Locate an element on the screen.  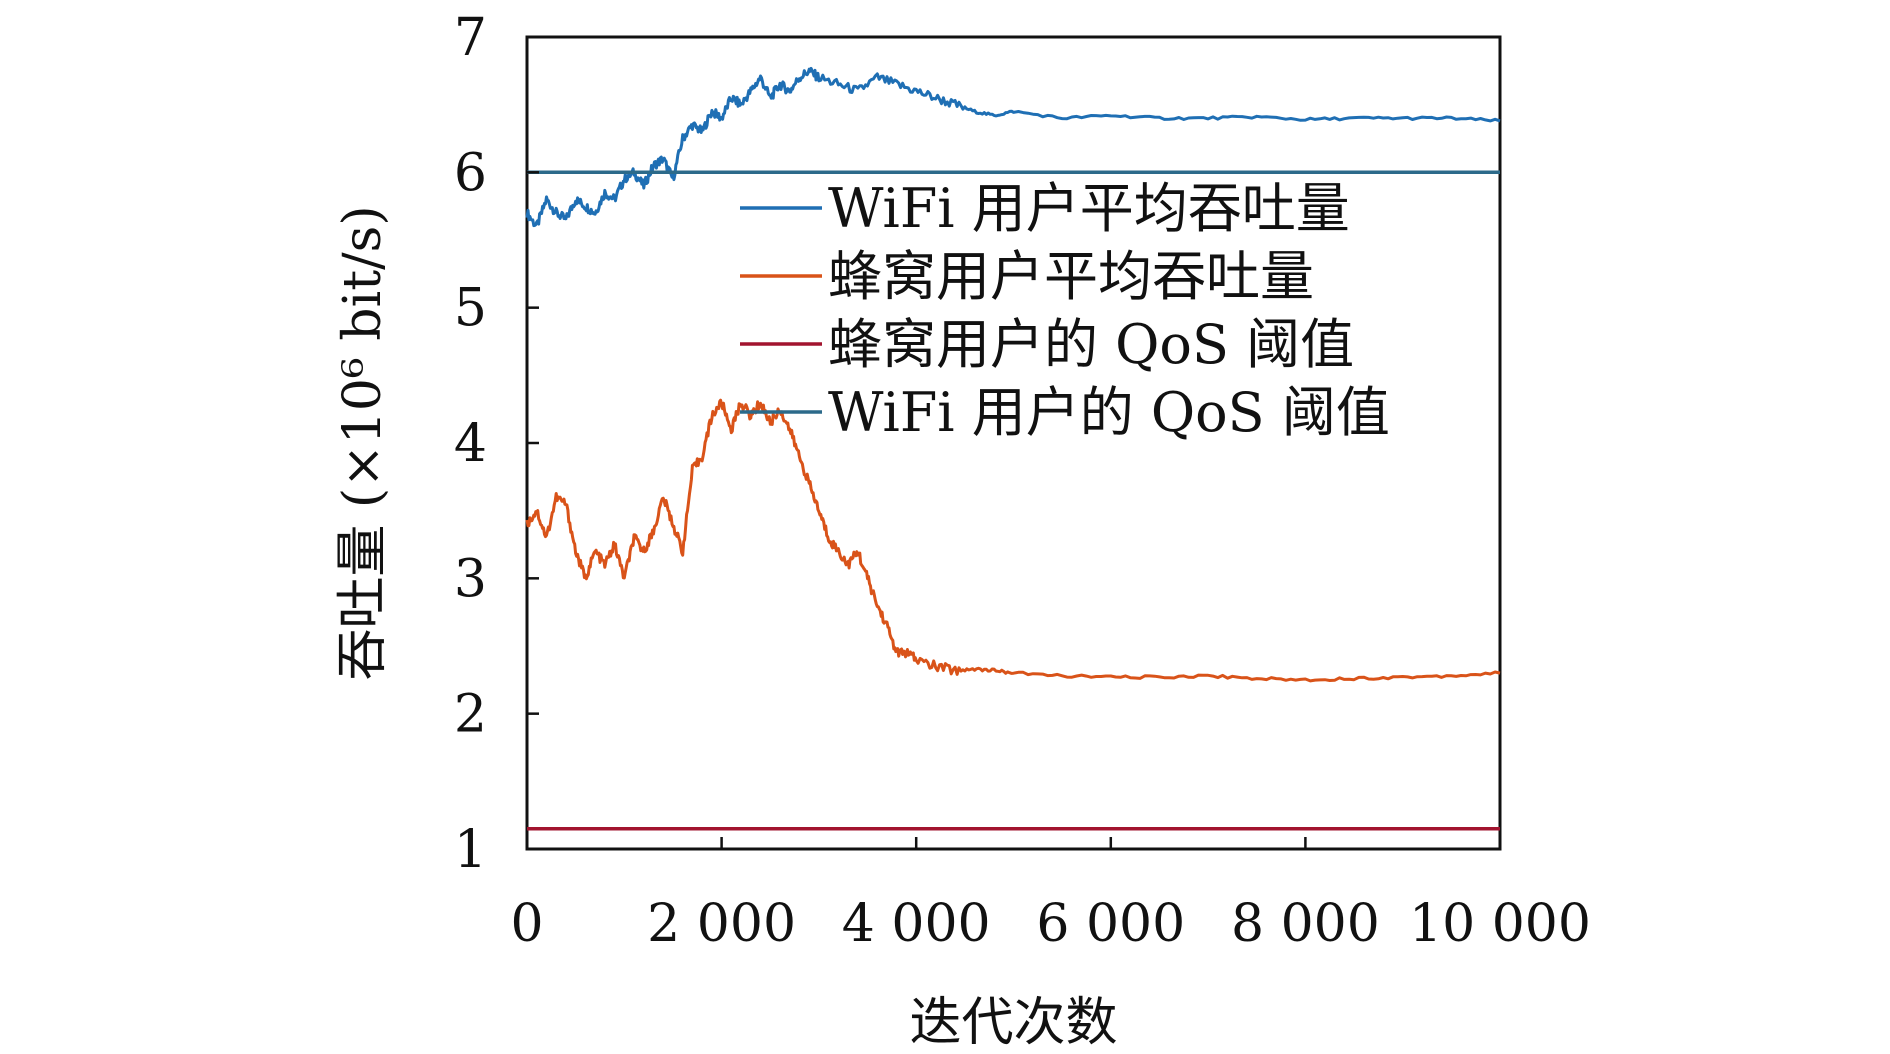
y-tick-label: 7 is located at coordinates (470, 38).